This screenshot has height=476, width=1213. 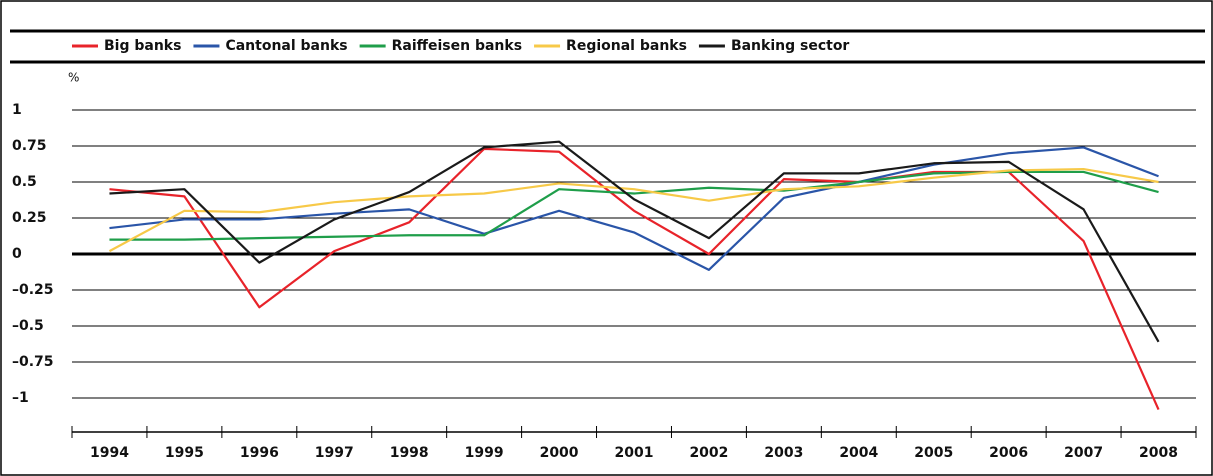 I want to click on x-tick-label: 2003, so click(x=783, y=453).